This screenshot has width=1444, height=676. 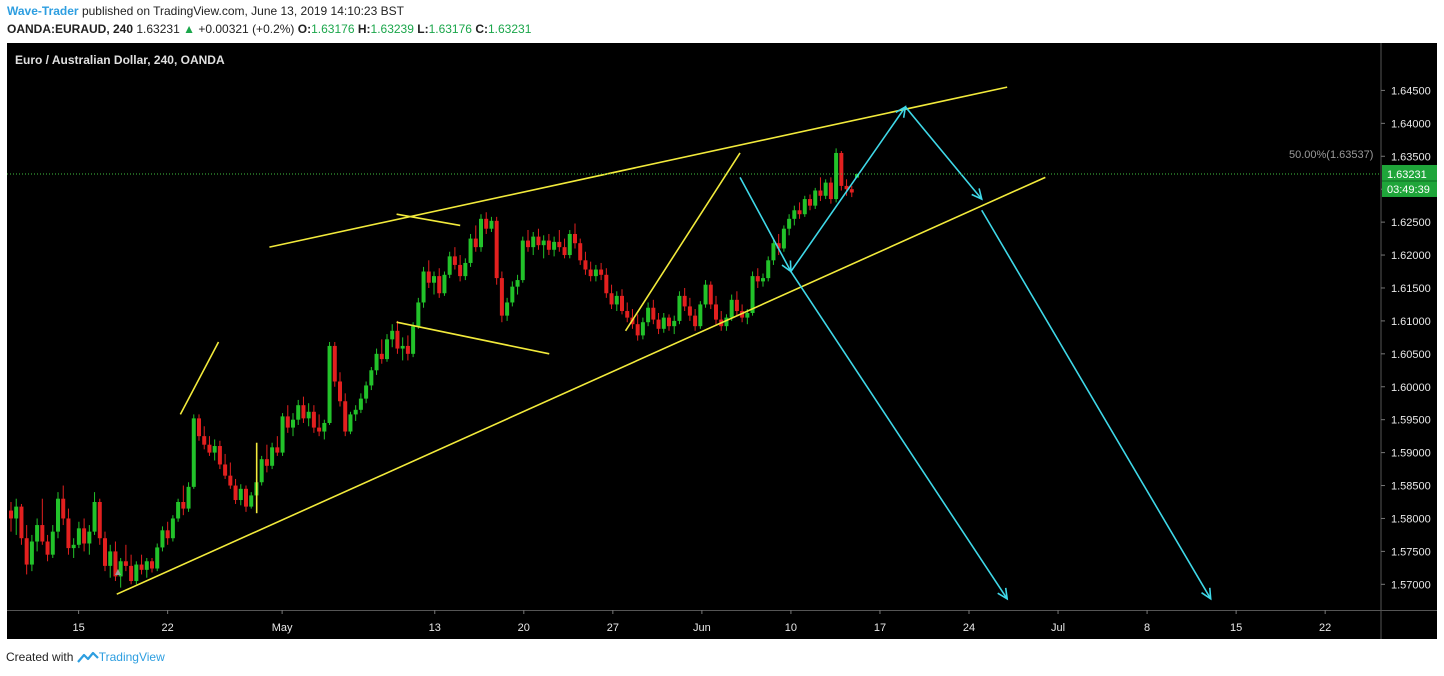 What do you see at coordinates (901, 111) in the screenshot?
I see `arrow-head-icon` at bounding box center [901, 111].